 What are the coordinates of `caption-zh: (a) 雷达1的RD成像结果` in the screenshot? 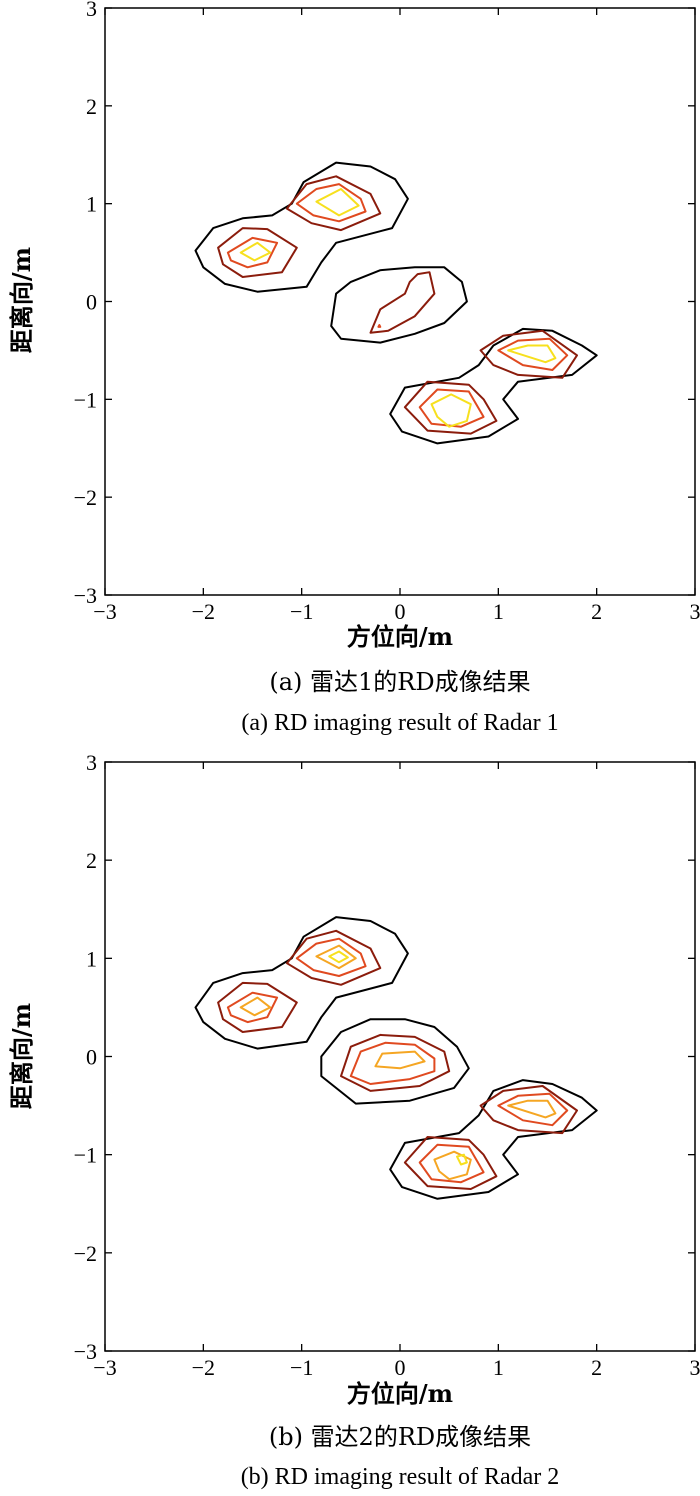 It's located at (399, 682).